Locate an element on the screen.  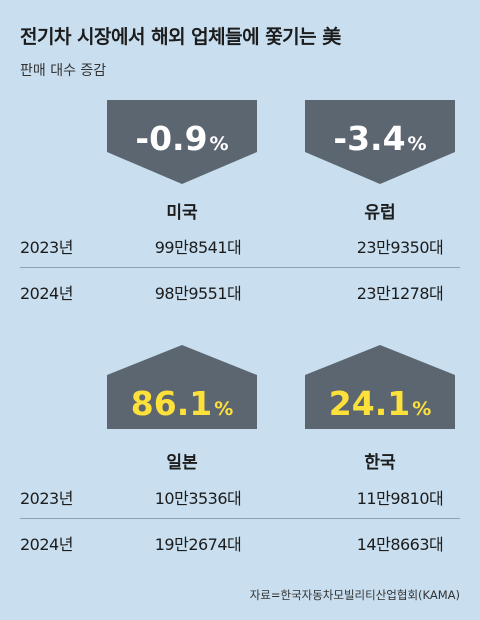
change-percent-label: -0.9% is located at coordinates (181, 138).